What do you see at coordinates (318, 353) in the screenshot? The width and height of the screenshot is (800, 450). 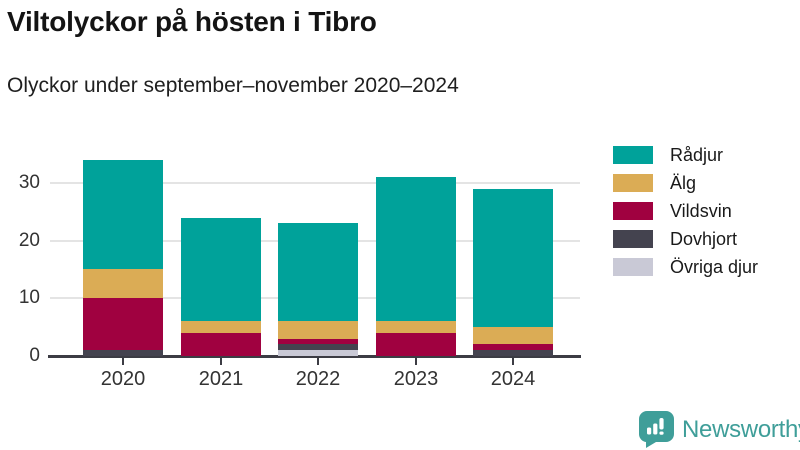 I see `bar-segment-2022-övriga-djur` at bounding box center [318, 353].